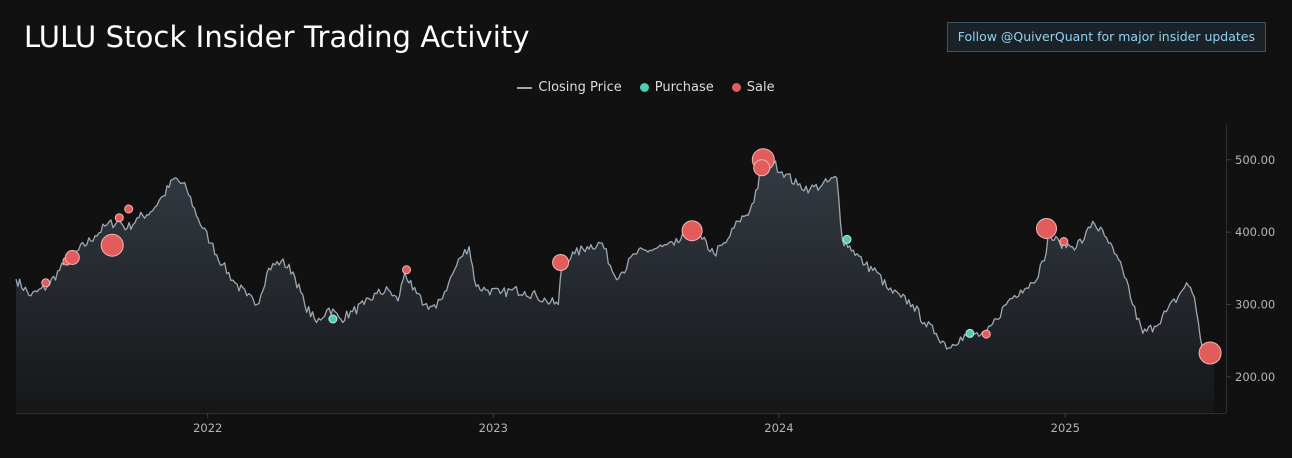 This screenshot has width=1292, height=458. I want to click on legend-item-closing-price: Closing Price, so click(569, 87).